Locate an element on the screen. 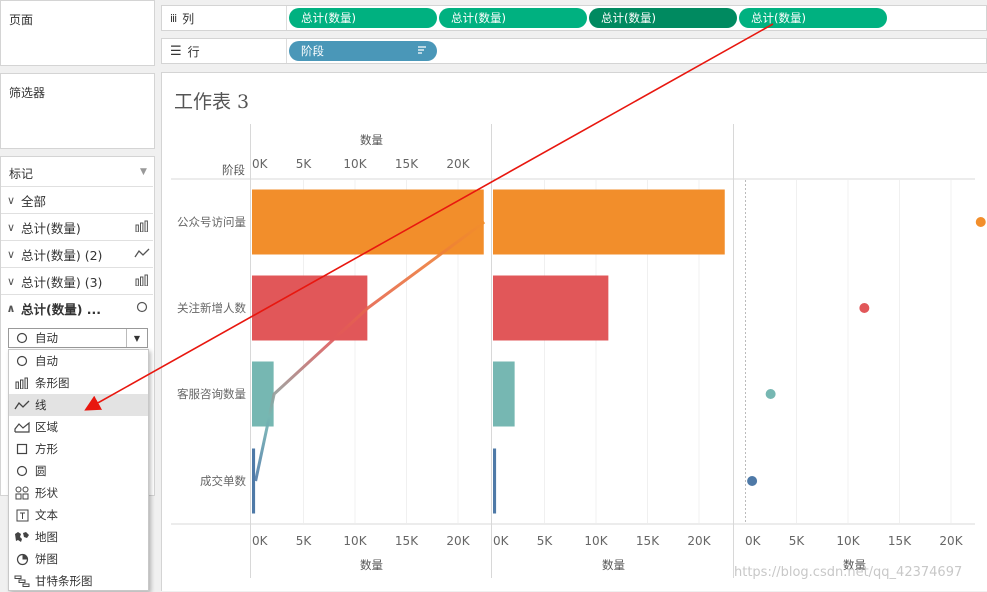 This screenshot has width=987, height=592. area-icon is located at coordinates (22, 427).